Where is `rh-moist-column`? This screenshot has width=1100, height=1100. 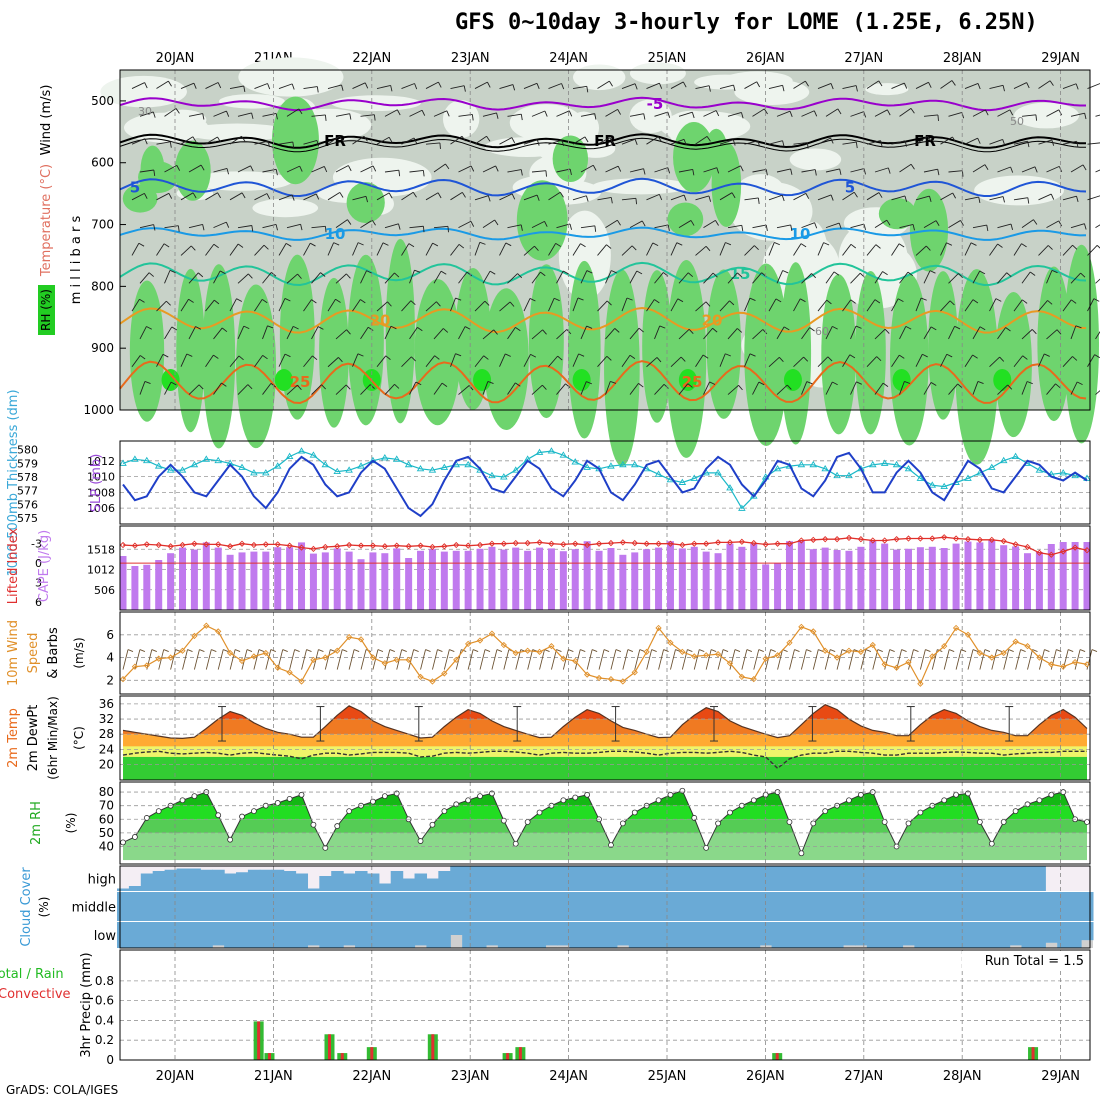
rh-moist-column is located at coordinates (506, 359).